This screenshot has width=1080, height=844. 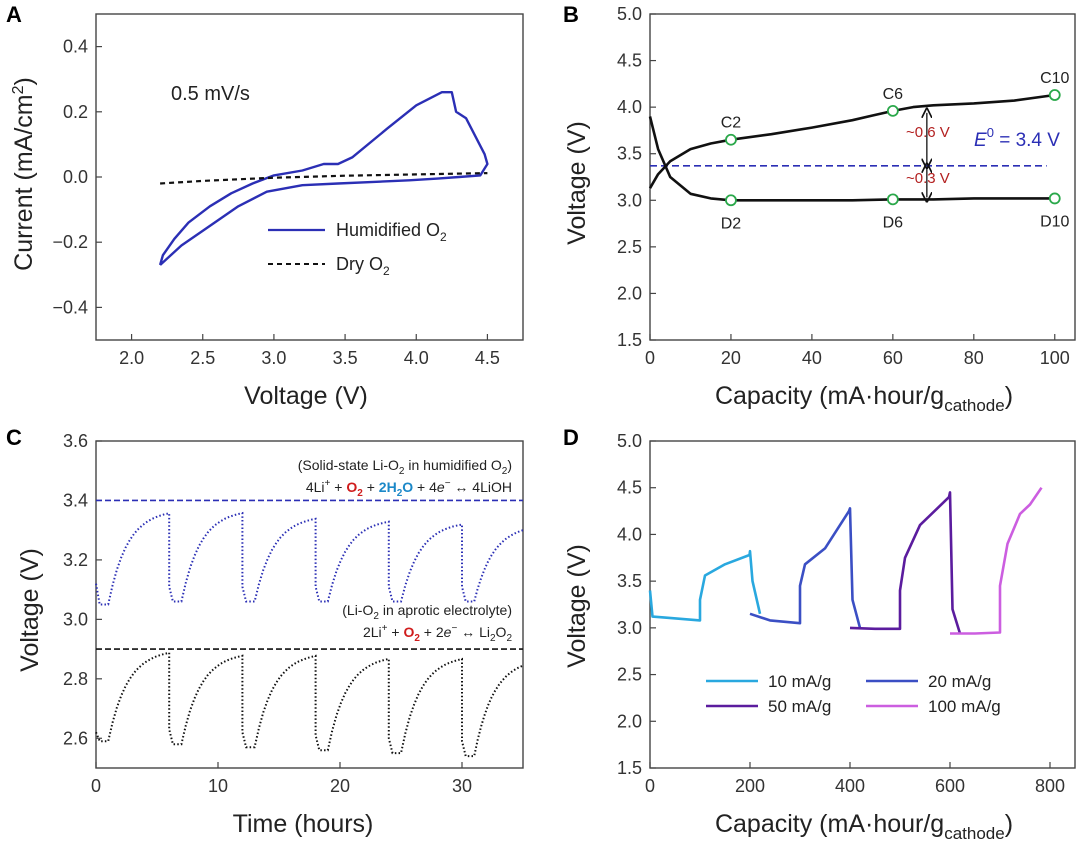 I want to click on x-tick-label: 3.0, so click(x=273, y=358).